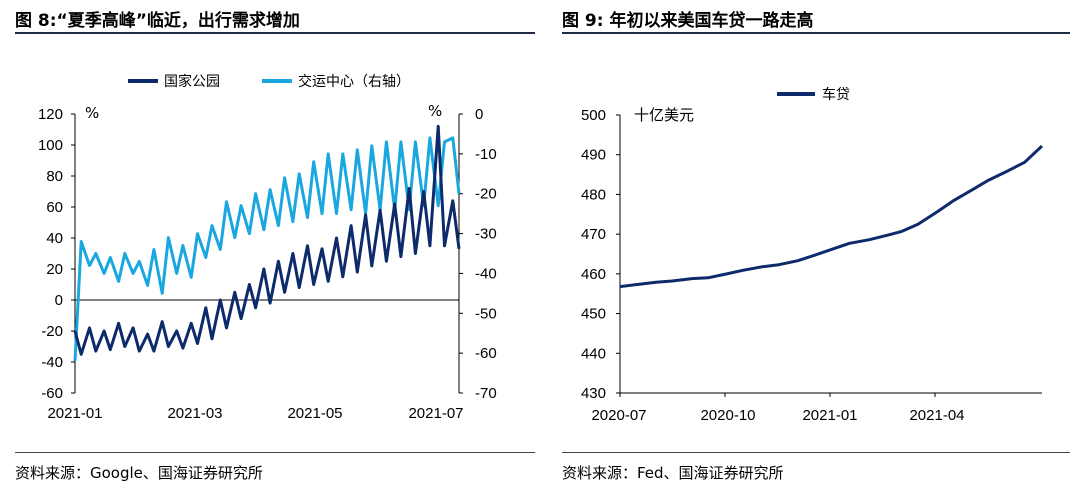  I want to click on y-tick-label: 500, so click(593, 115).